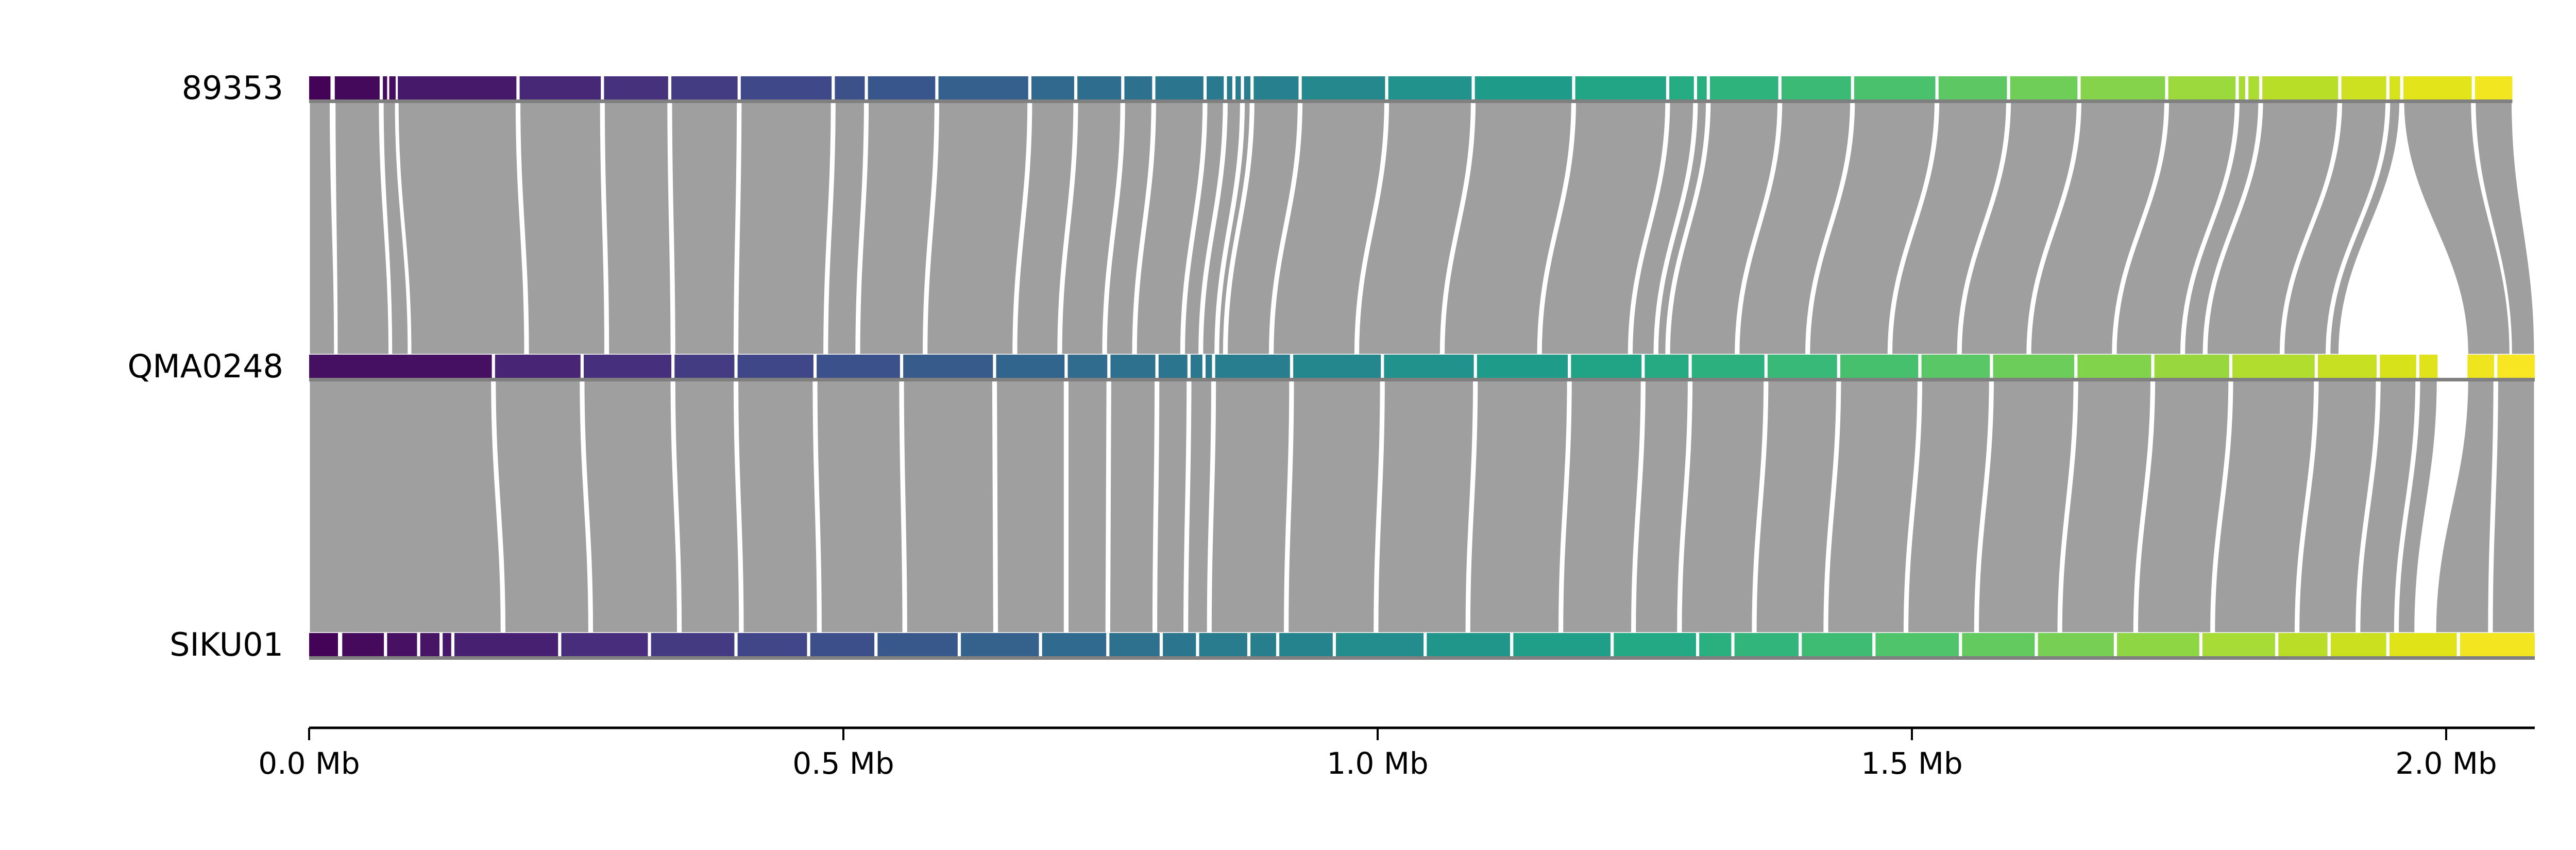  What do you see at coordinates (309, 763) in the screenshot?
I see `x-tick-label-0: 0.0 Mb` at bounding box center [309, 763].